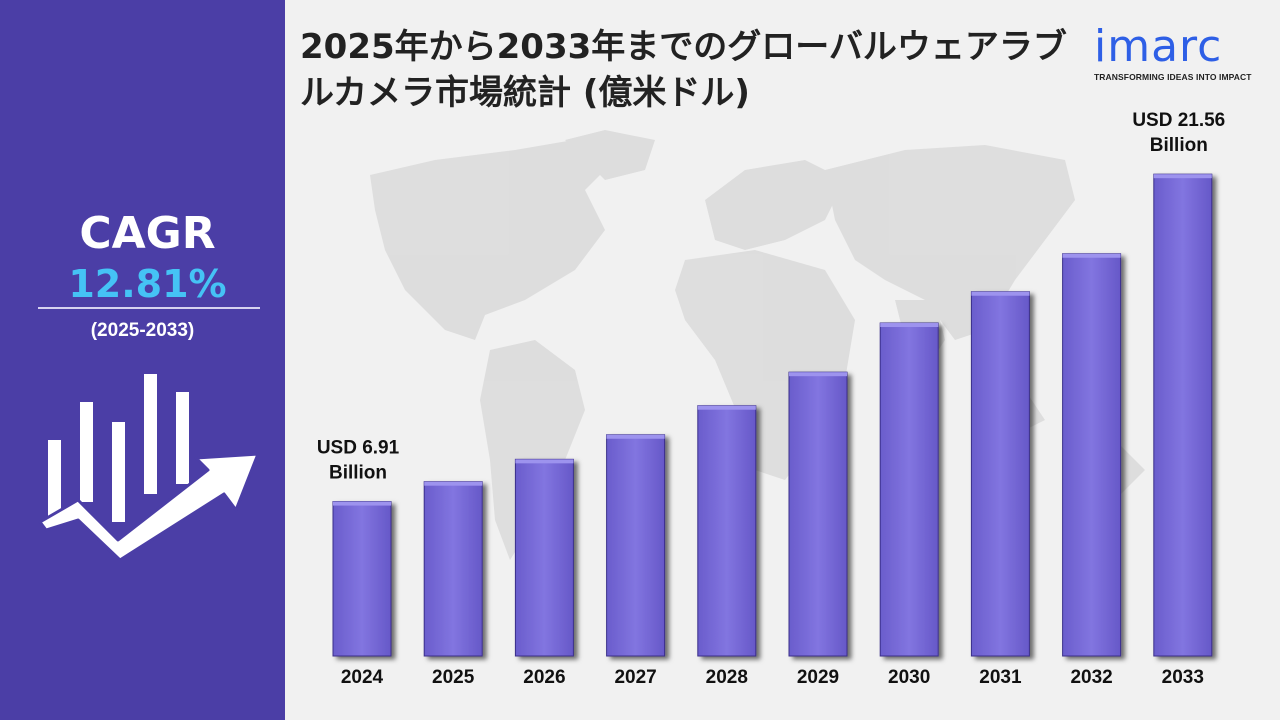  What do you see at coordinates (909, 677) in the screenshot?
I see `x-tick-2030: 2030` at bounding box center [909, 677].